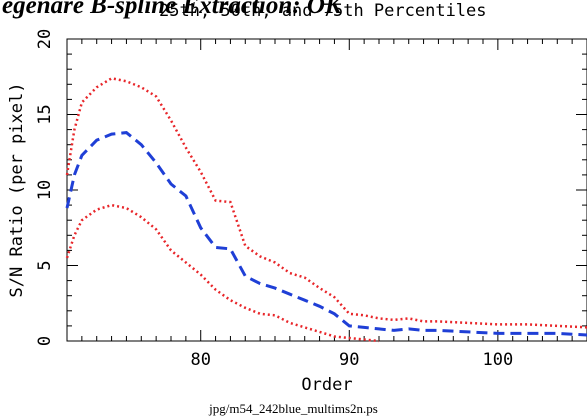 The width and height of the screenshot is (587, 420). I want to click on y-tick-label: 5, so click(45, 265).